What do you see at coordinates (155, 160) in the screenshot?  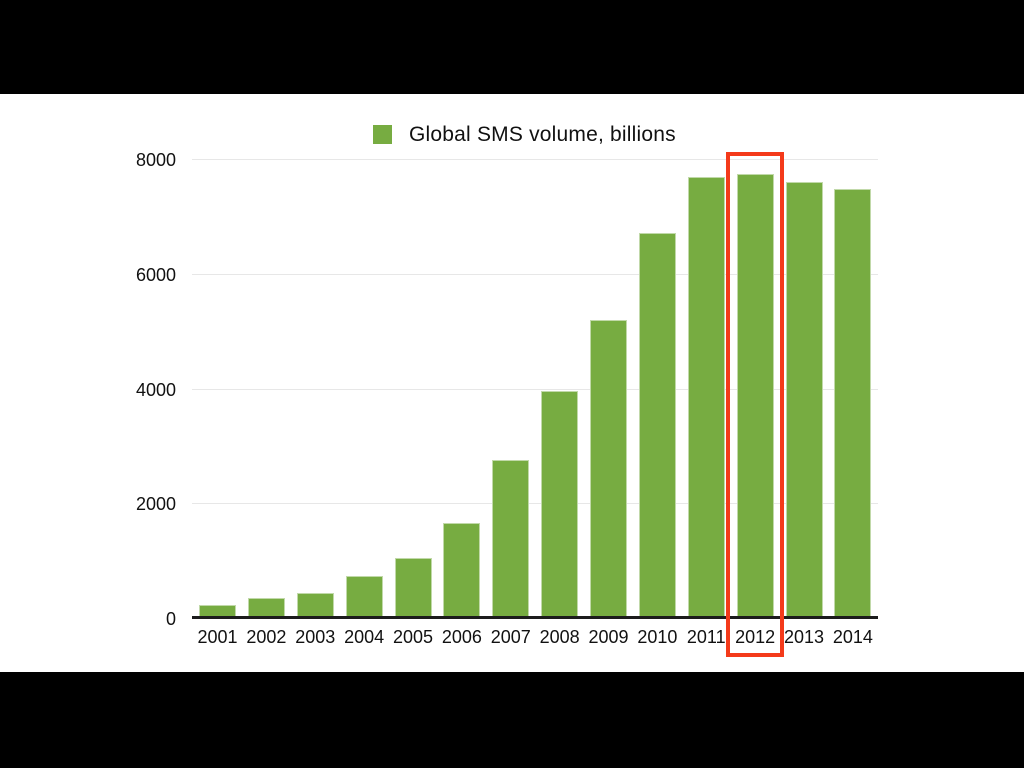 I see `y-tick-label-8000: 8000` at bounding box center [155, 160].